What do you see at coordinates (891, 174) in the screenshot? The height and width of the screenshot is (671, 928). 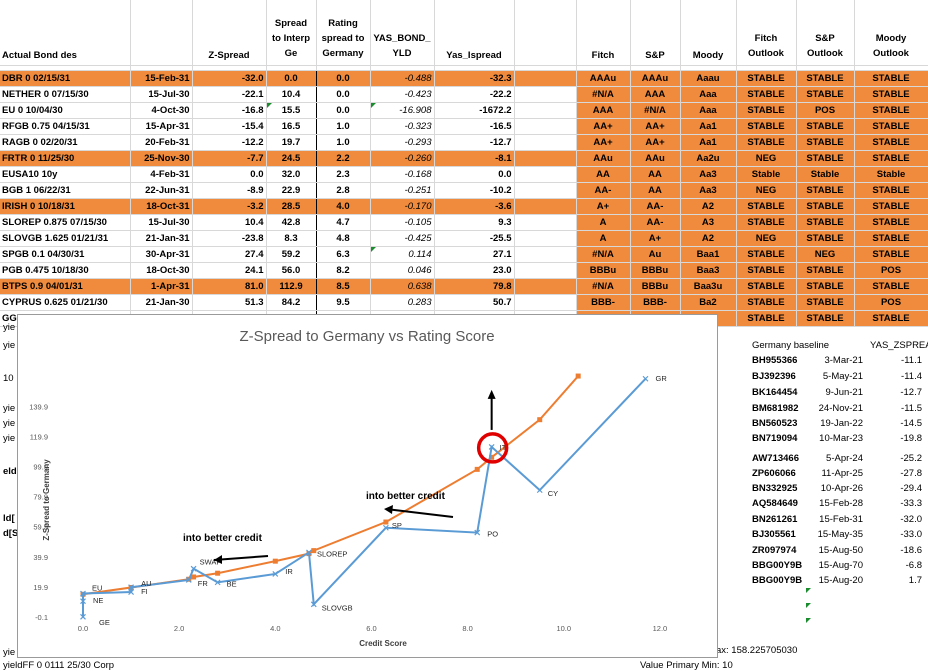 I see `cell-mo: Stable` at bounding box center [891, 174].